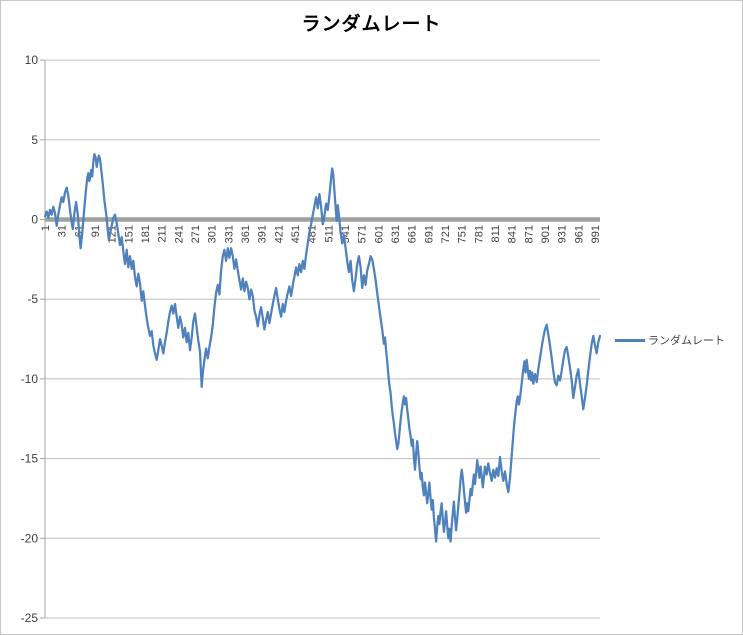  I want to click on x-axis-label: 271, so click(196, 234).